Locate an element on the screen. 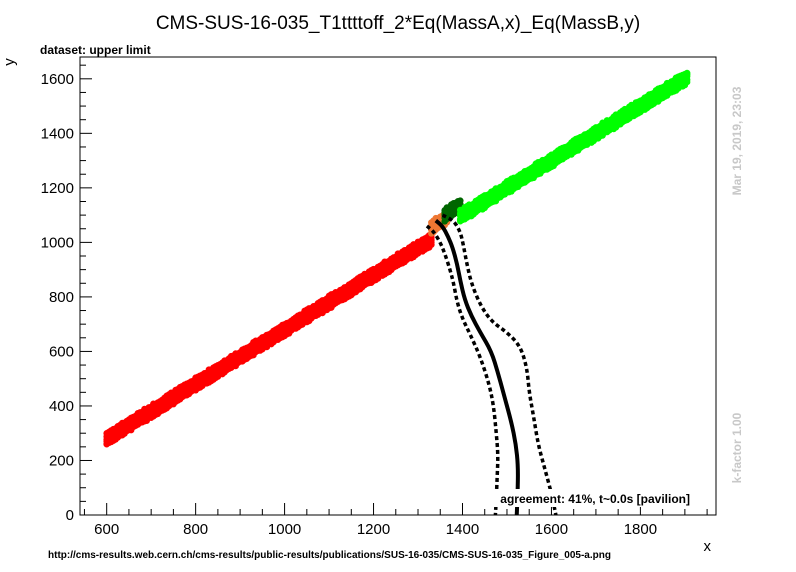  y-axis-label: y is located at coordinates (9, 62).